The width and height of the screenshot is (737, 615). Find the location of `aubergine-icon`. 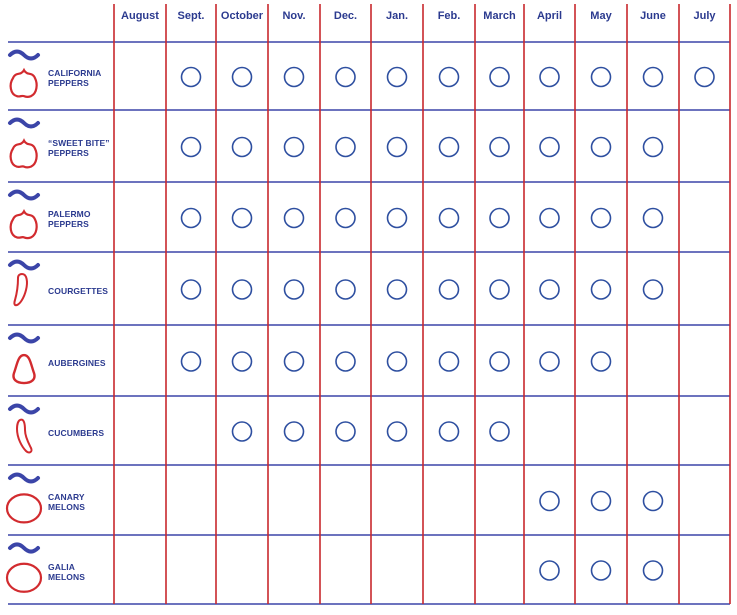

aubergine-icon is located at coordinates (24, 369).